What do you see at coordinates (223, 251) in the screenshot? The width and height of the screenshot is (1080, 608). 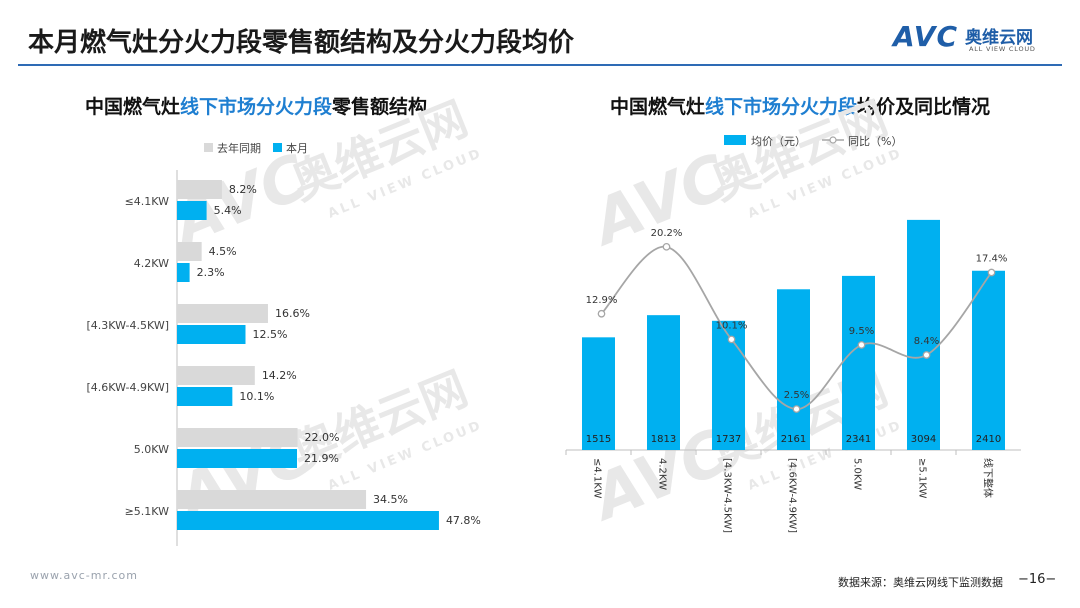 I see `data-label: 4.5%` at bounding box center [223, 251].